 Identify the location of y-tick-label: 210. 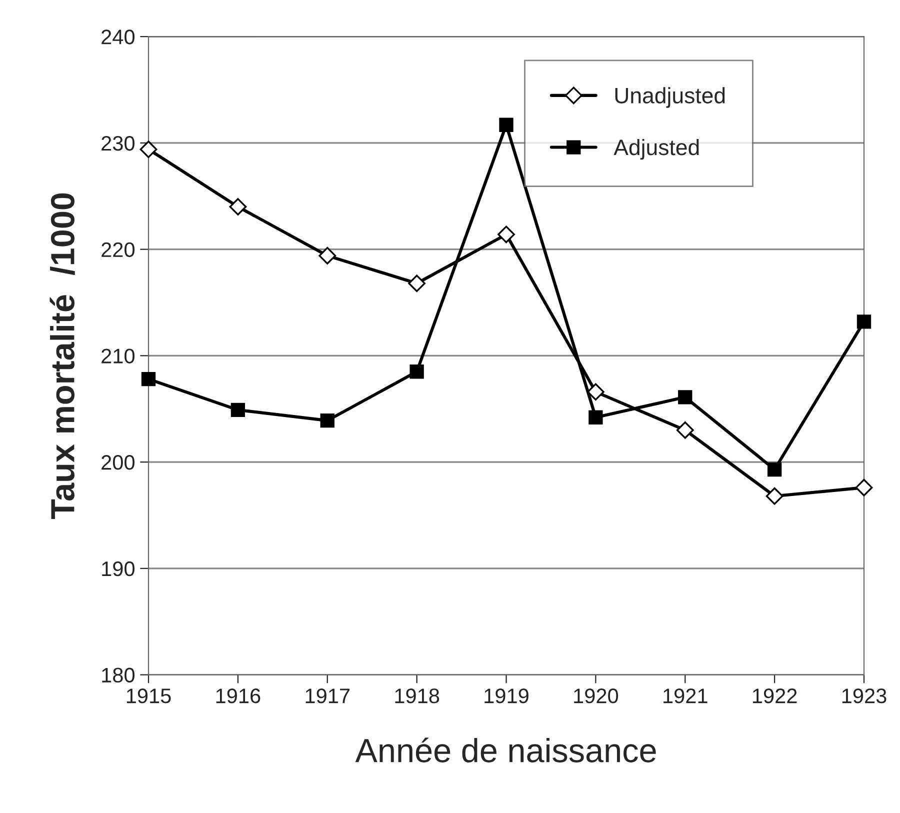
(118, 356).